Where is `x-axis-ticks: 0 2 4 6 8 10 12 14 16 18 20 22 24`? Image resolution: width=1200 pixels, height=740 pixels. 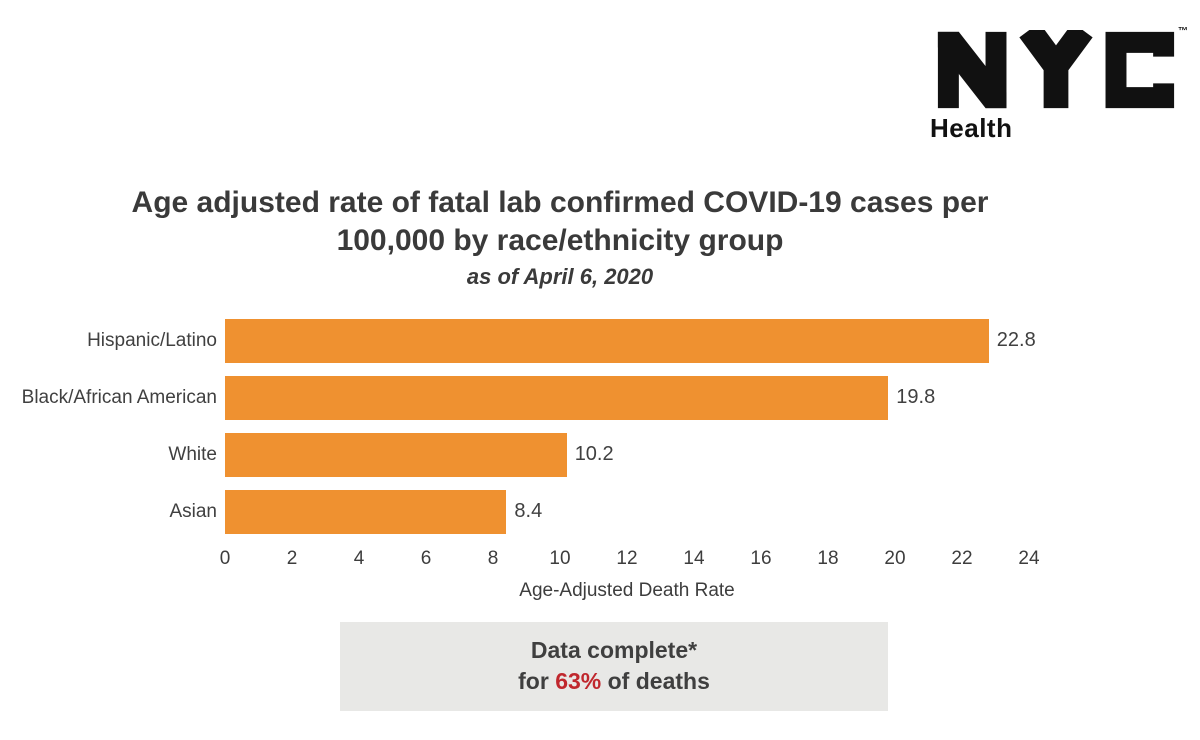 x-axis-ticks: 0 2 4 6 8 10 12 14 16 18 20 22 24 is located at coordinates (630, 560).